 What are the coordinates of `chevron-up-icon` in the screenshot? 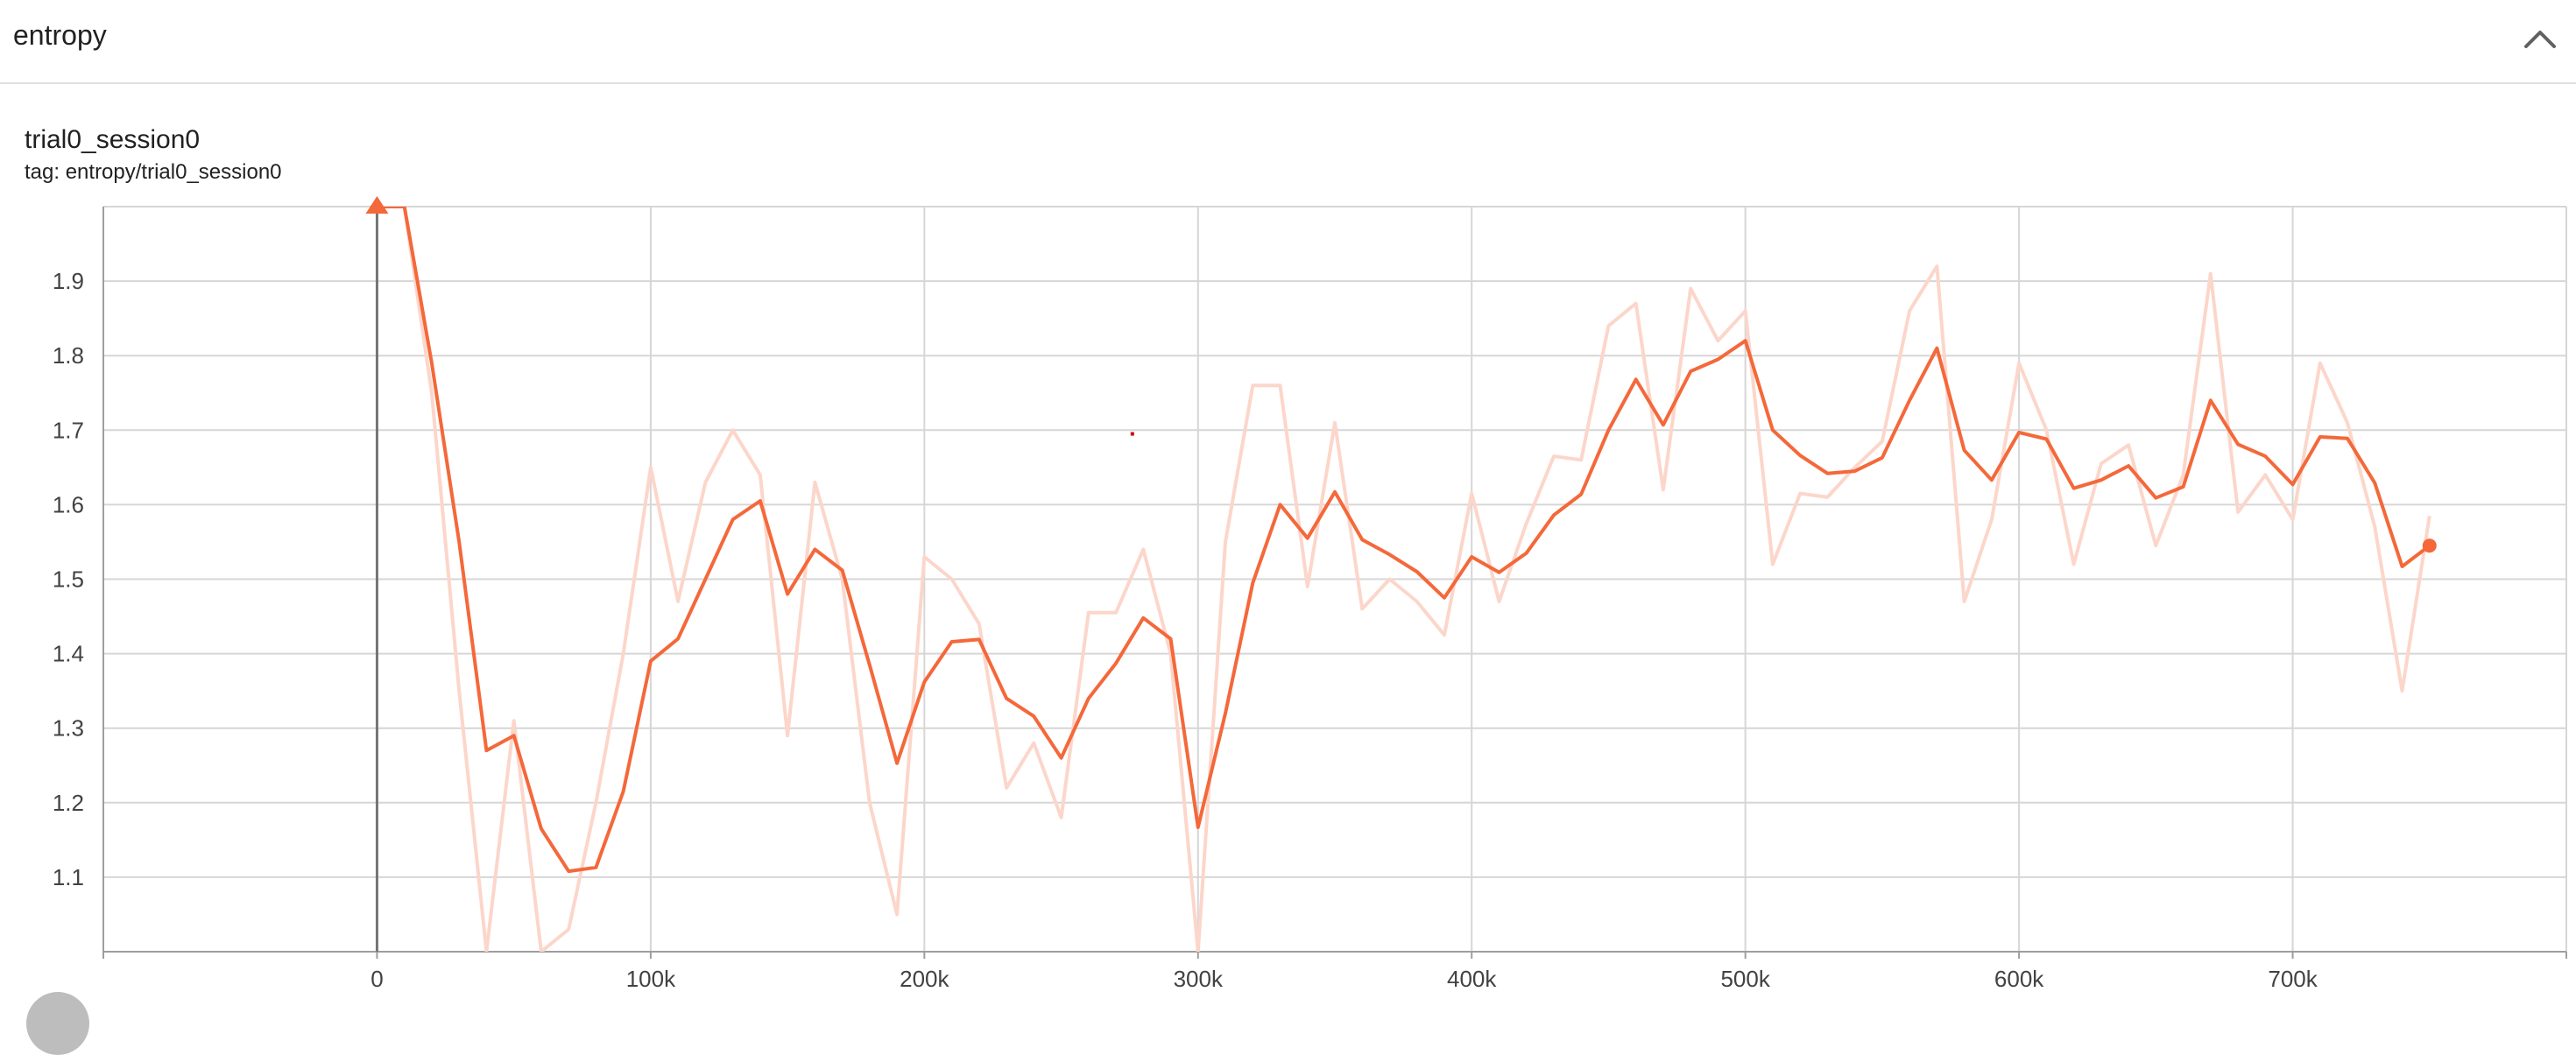 It's located at (2540, 39).